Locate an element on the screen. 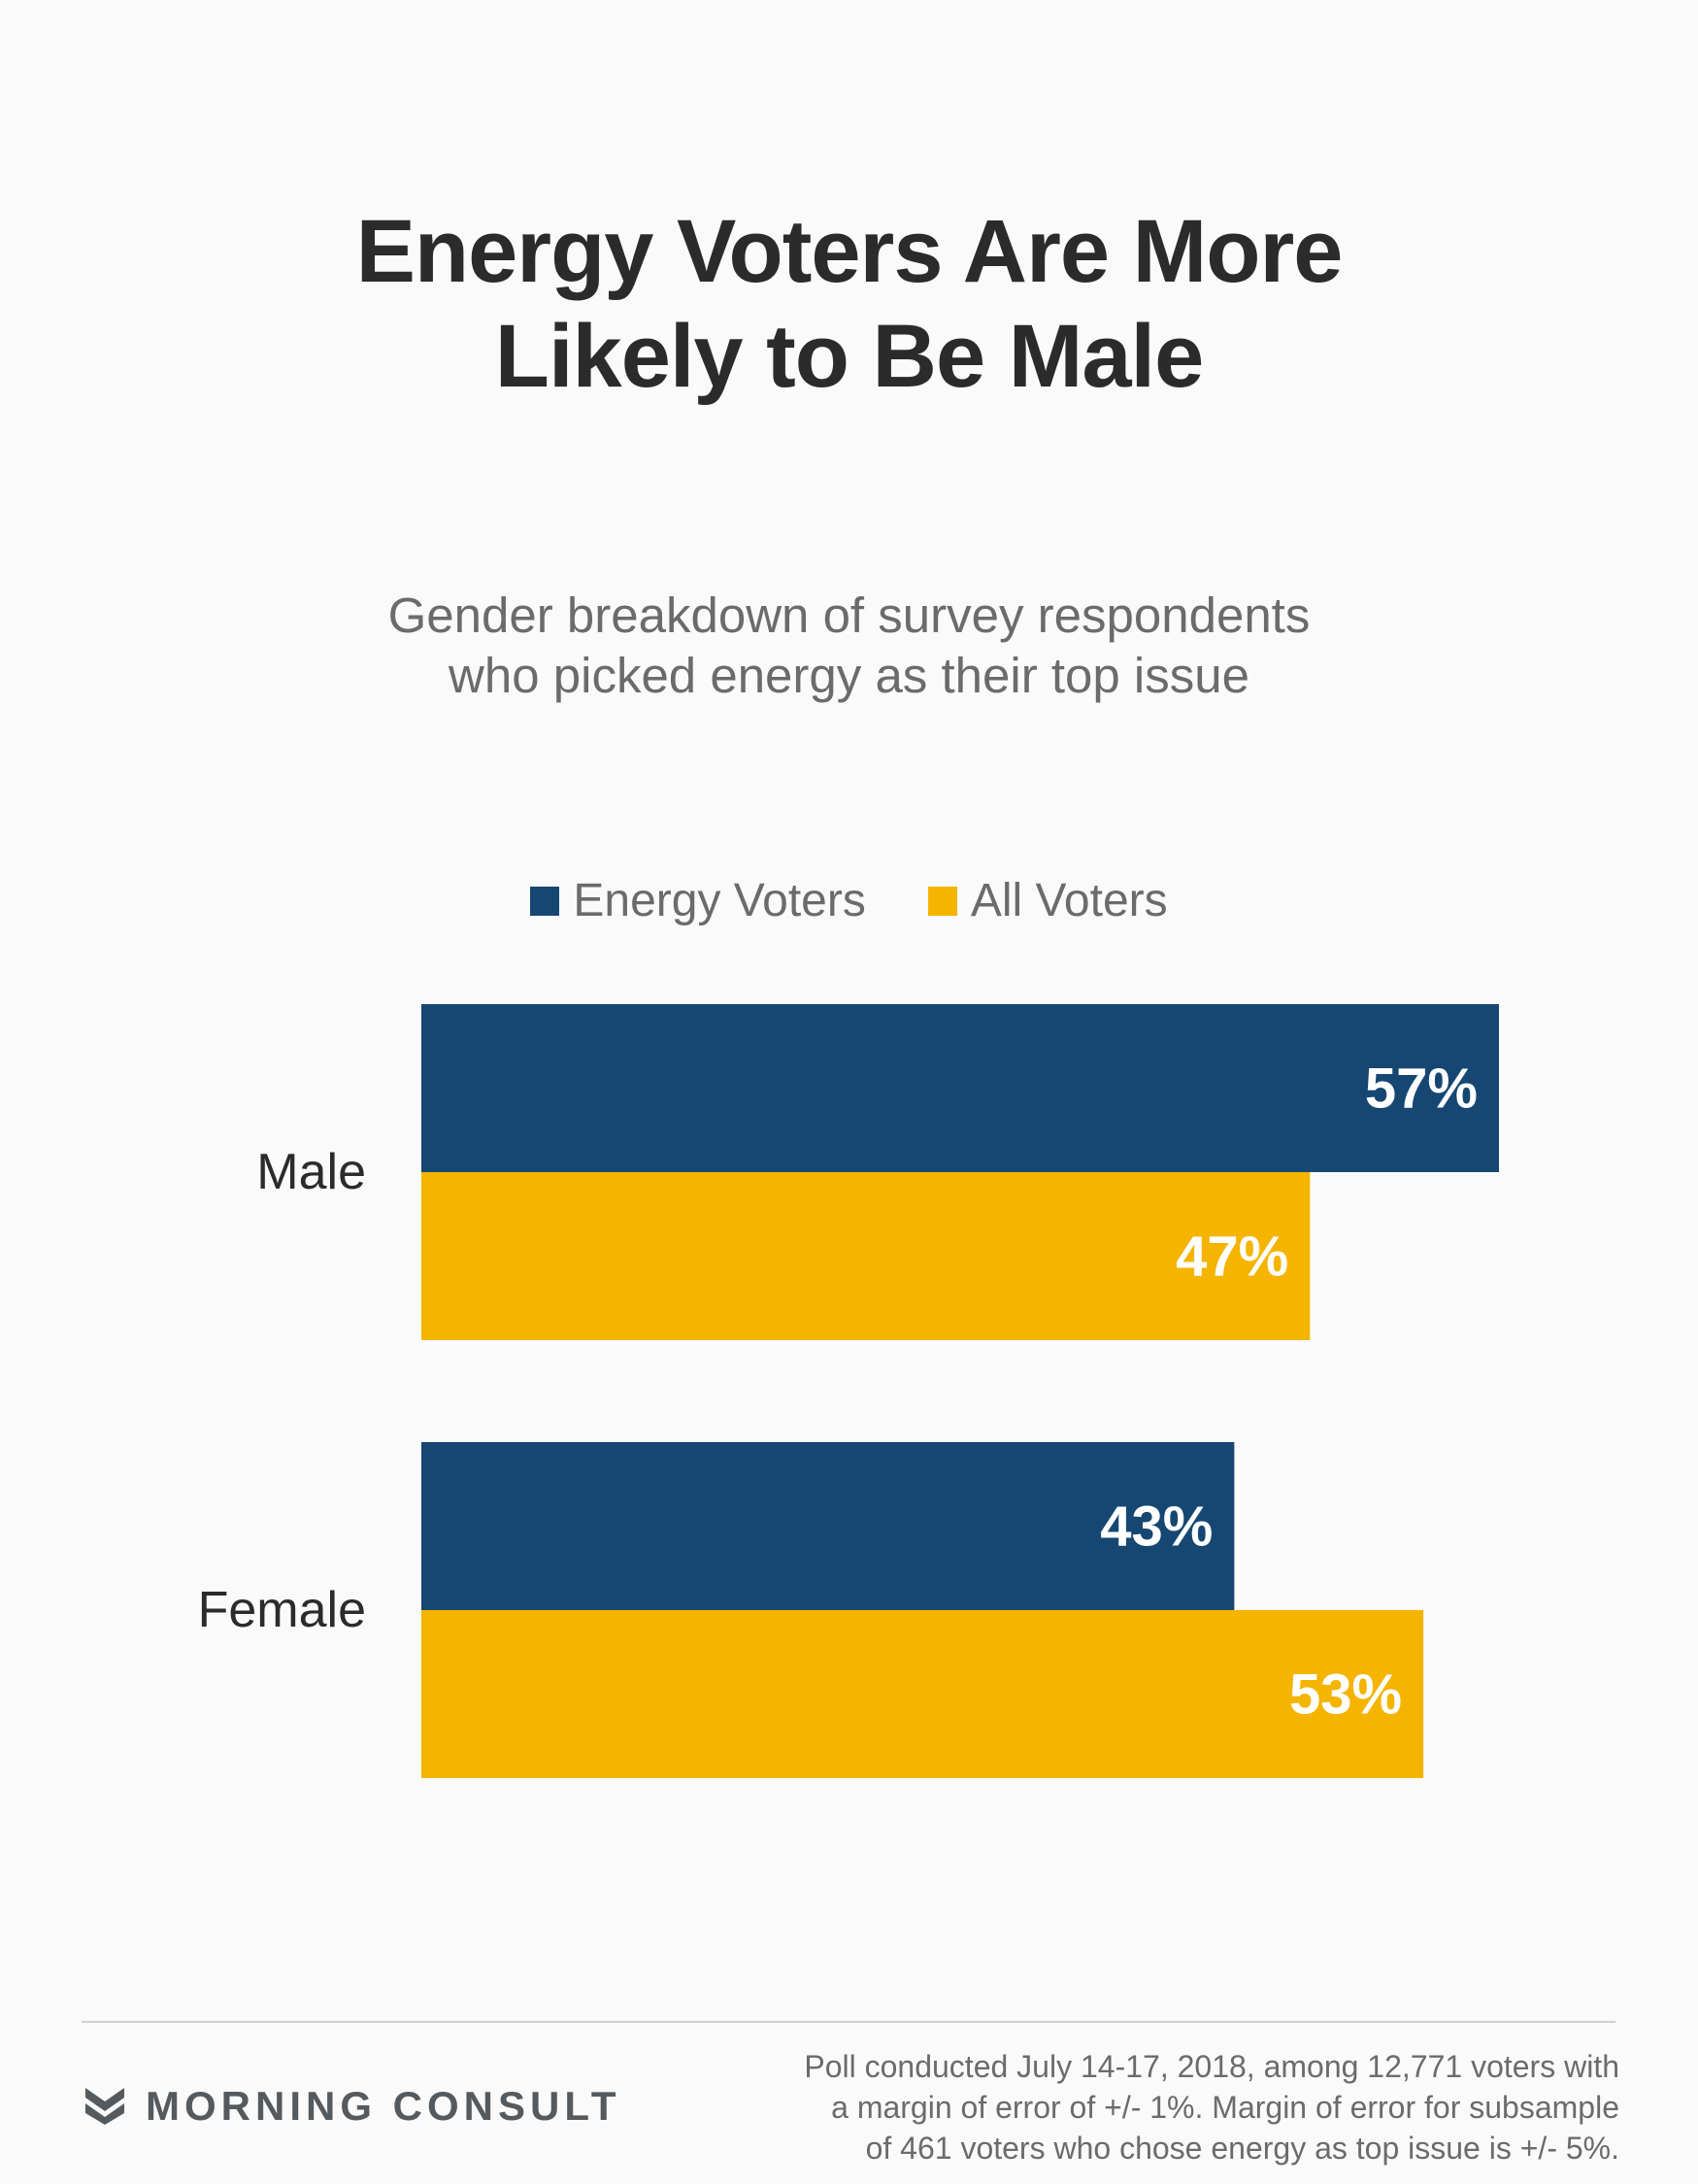 This screenshot has height=2184, width=1698. legend-item-all-voters: All Voters is located at coordinates (1048, 900).